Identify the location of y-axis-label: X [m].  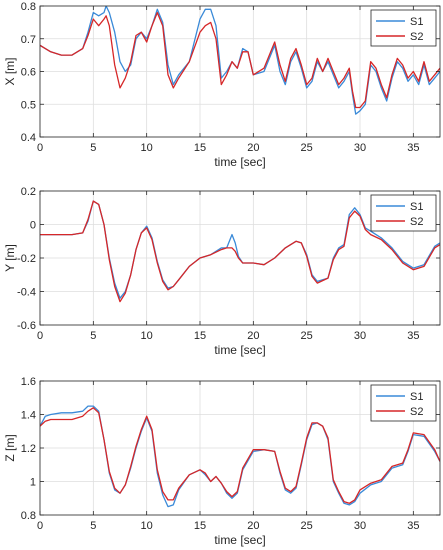
(10, 71).